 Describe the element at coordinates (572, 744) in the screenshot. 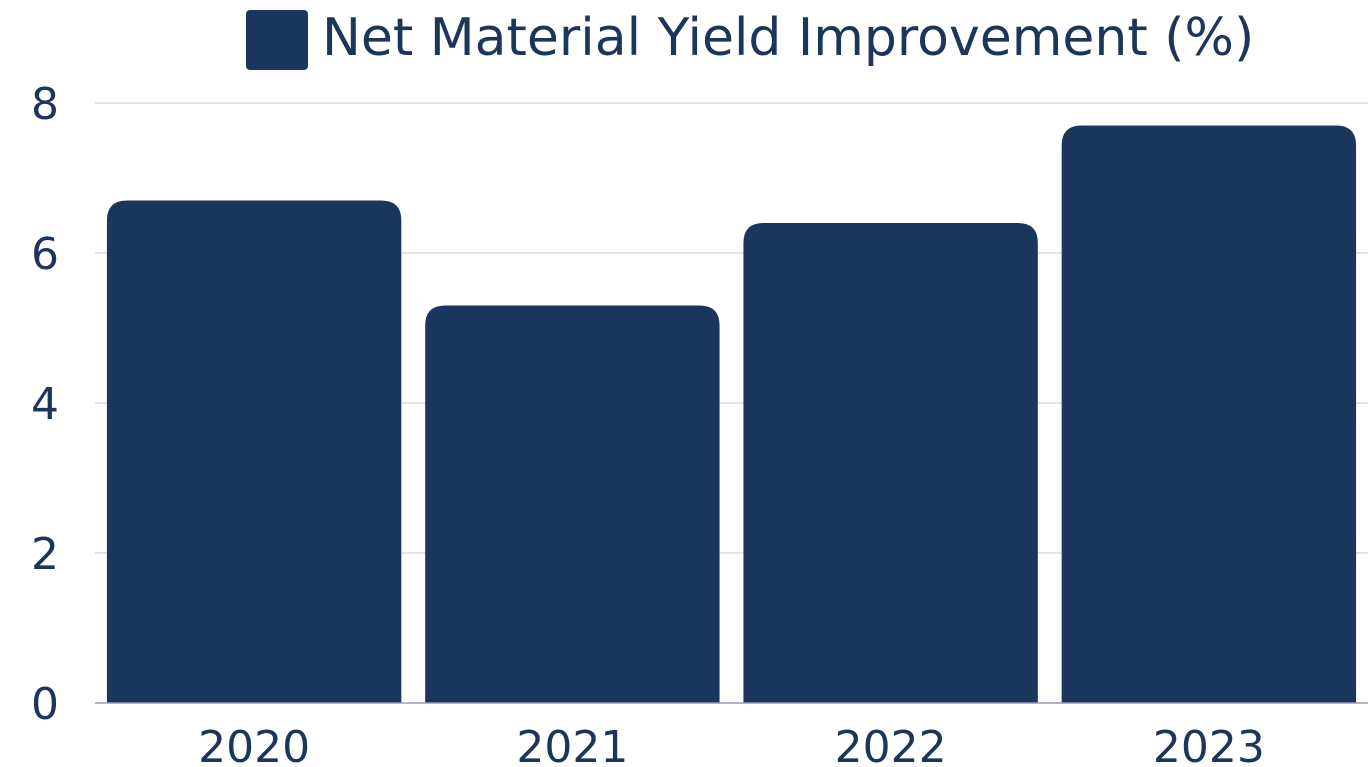

I see `x-tick-label: 2021` at that location.